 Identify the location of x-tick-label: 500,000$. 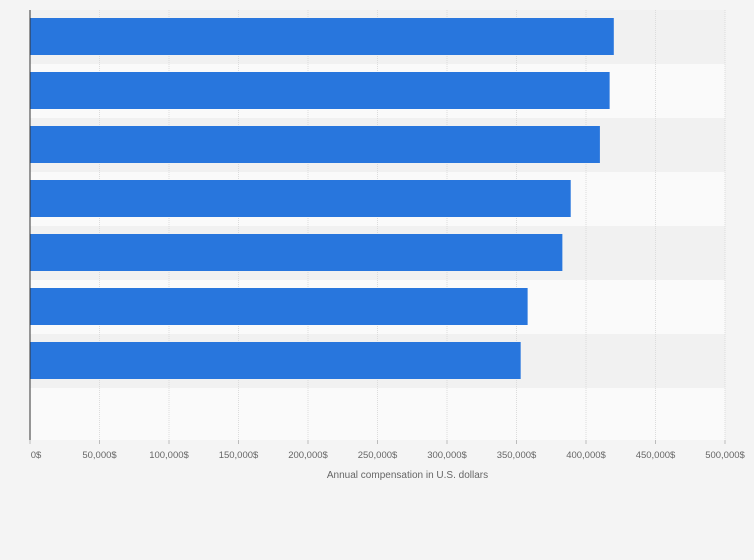
(725, 455).